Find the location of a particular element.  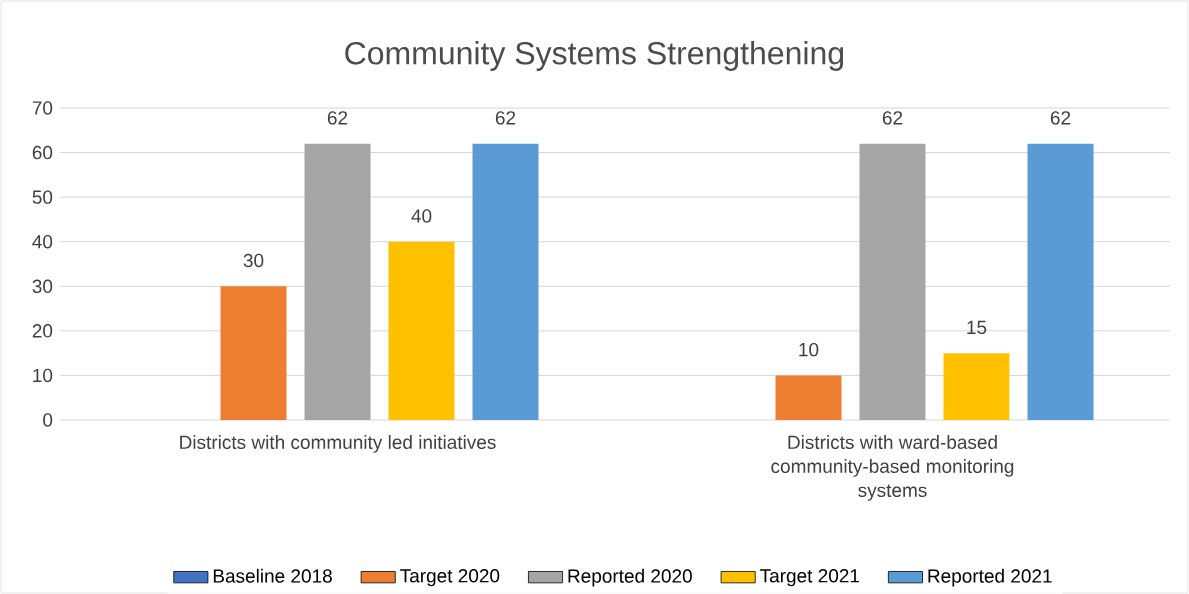

y-tick-label: 30 is located at coordinates (42, 286).